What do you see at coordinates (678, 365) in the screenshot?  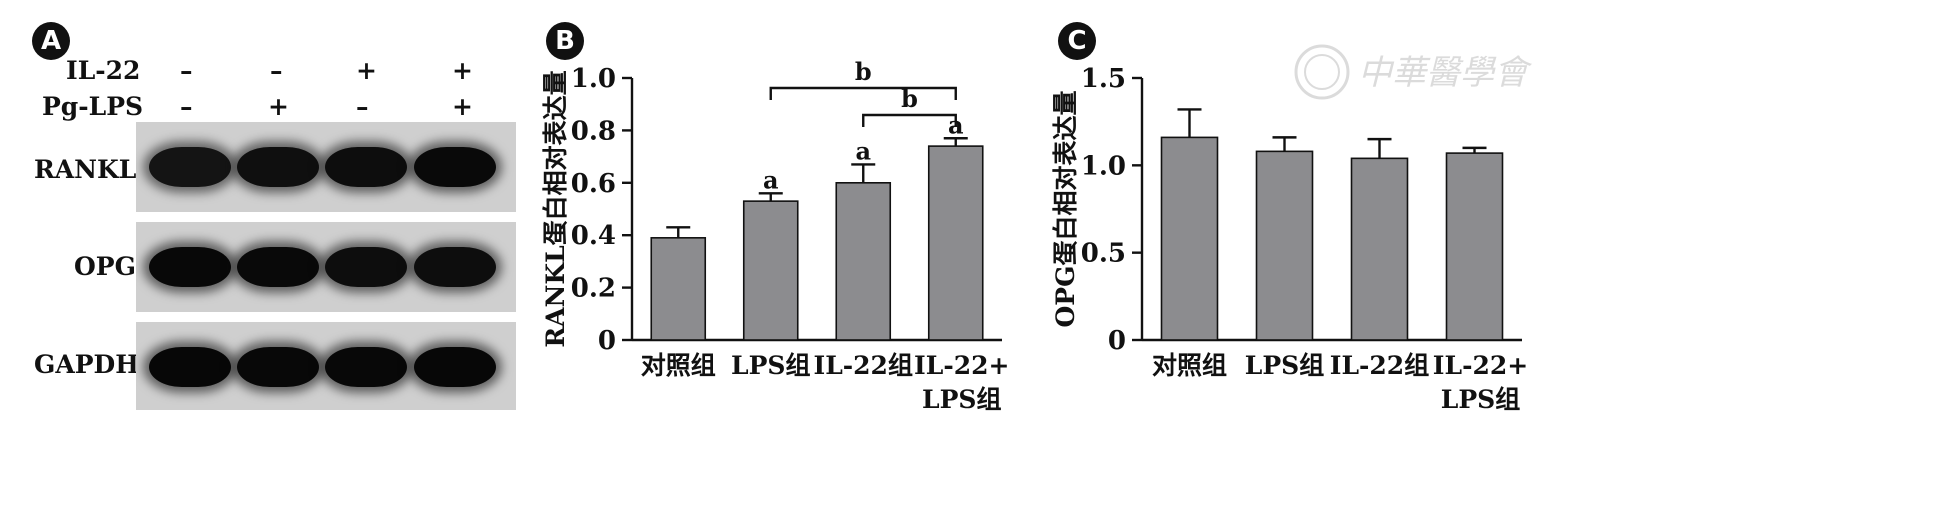 I see `rankl-chart-category-label: 对照组` at bounding box center [678, 365].